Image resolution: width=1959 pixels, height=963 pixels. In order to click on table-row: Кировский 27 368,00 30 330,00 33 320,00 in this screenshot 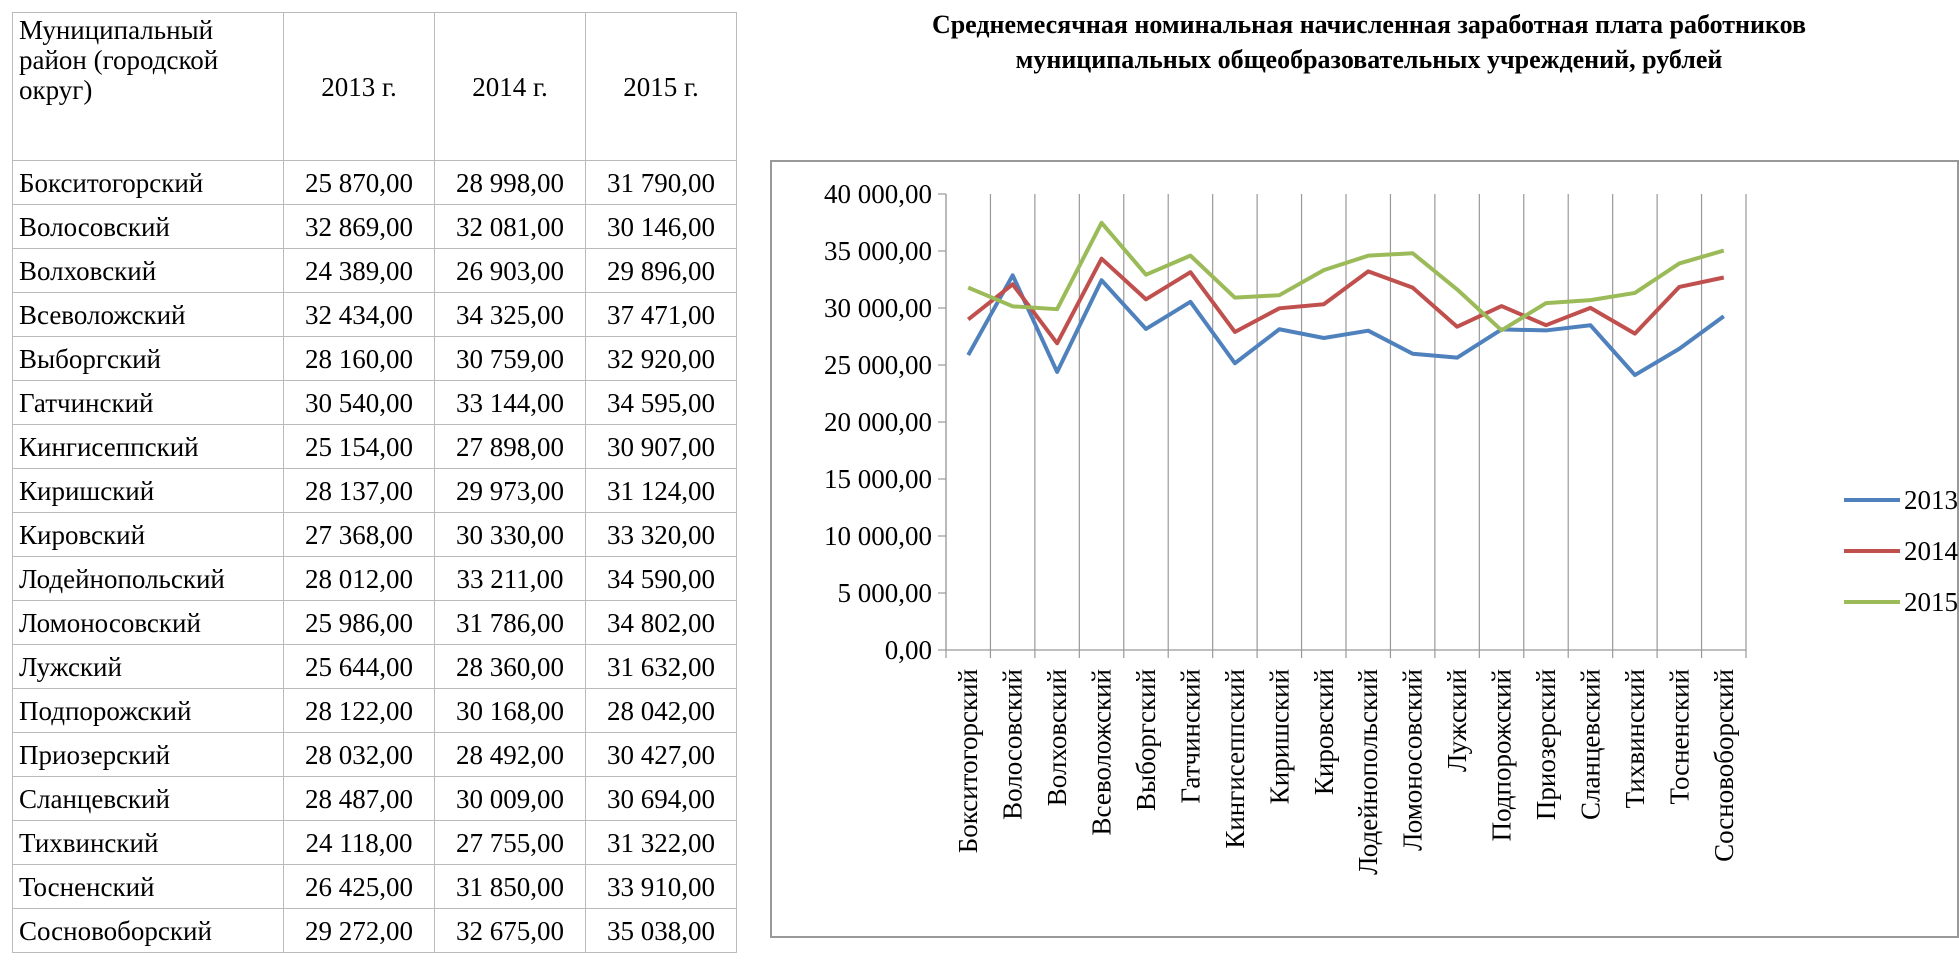, I will do `click(374, 534)`.